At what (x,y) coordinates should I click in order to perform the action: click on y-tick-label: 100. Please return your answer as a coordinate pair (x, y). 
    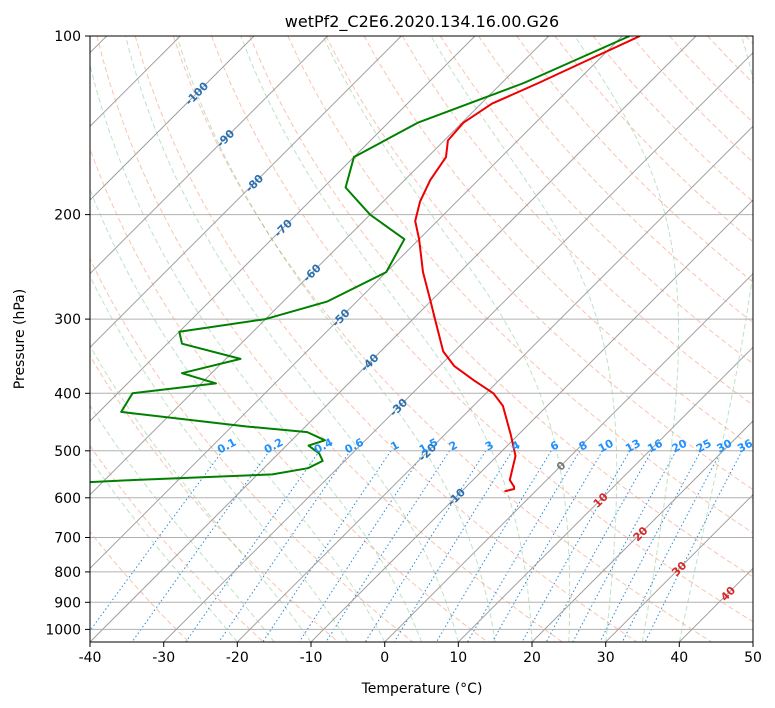
    Looking at the image, I should click on (67, 37).